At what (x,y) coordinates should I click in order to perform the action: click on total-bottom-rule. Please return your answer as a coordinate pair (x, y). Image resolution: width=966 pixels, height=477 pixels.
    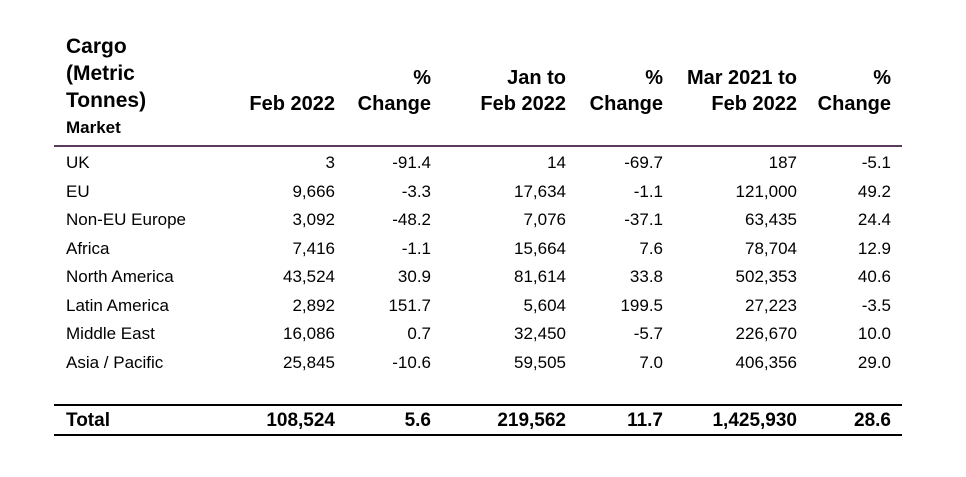
    Looking at the image, I should click on (478, 435).